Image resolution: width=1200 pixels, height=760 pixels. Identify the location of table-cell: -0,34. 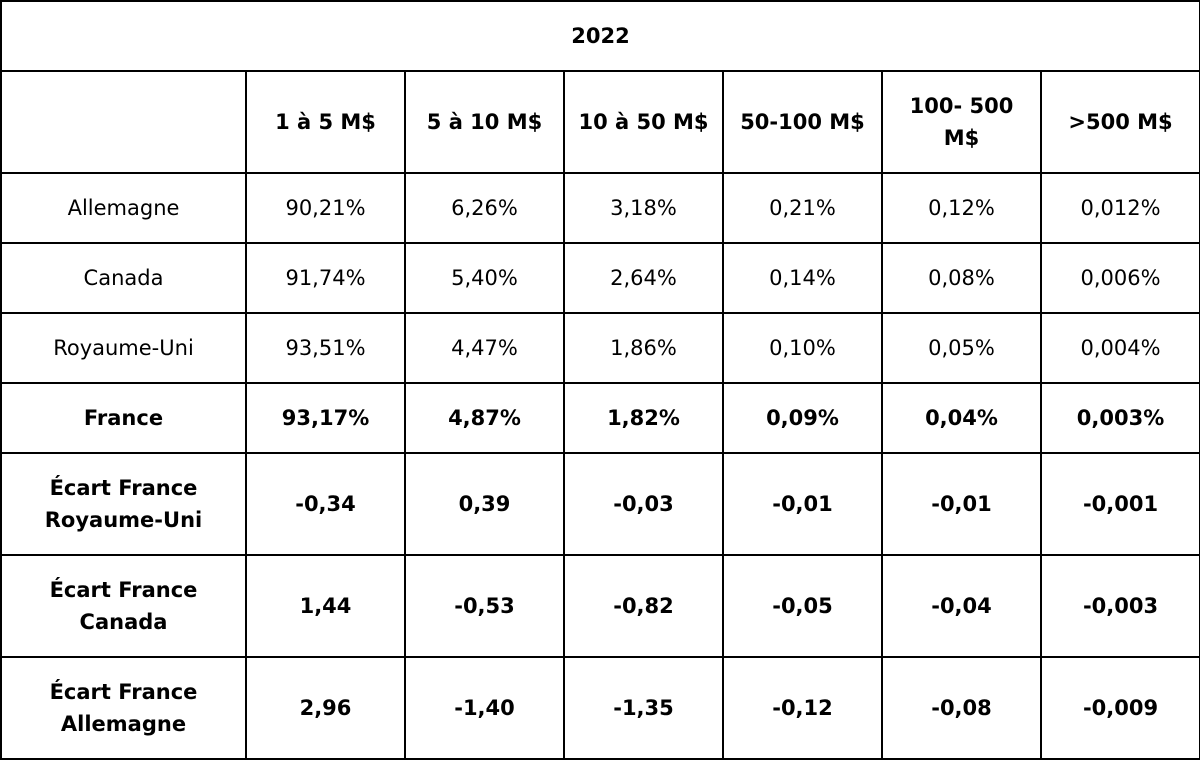
(325, 504).